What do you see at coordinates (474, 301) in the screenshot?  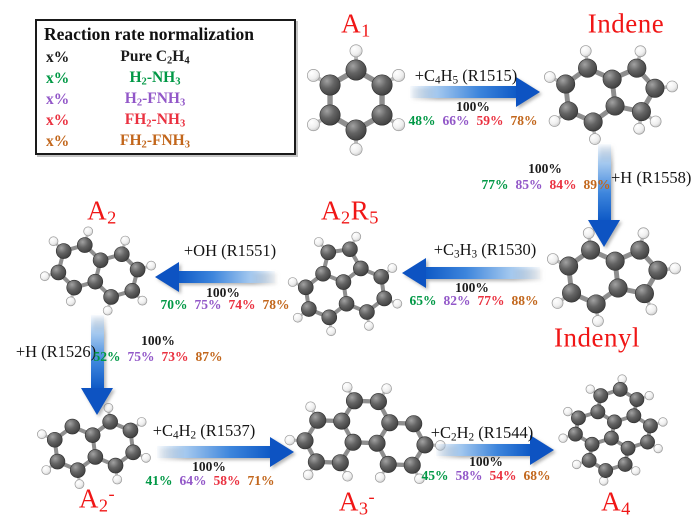 I see `rates-r1530: 65% 82% 77% 88%` at bounding box center [474, 301].